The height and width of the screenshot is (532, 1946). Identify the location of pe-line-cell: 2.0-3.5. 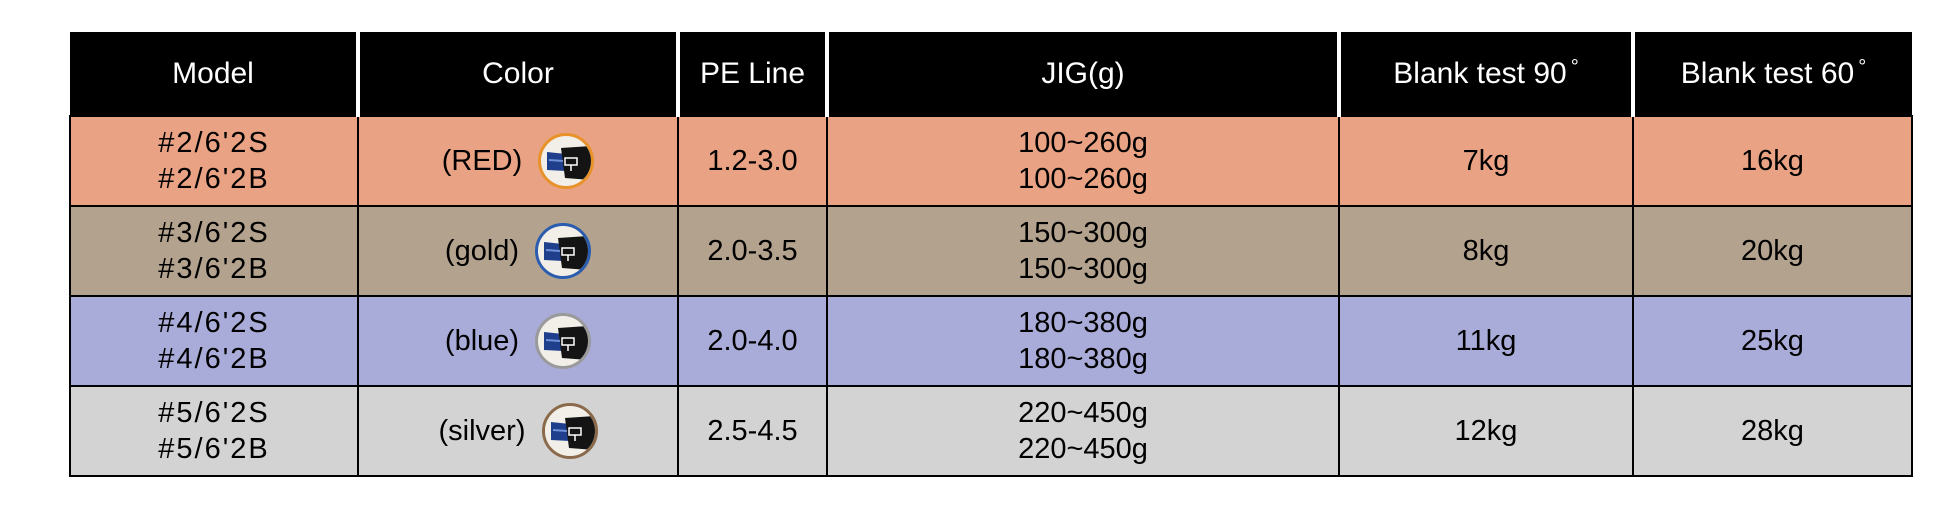
(752, 251).